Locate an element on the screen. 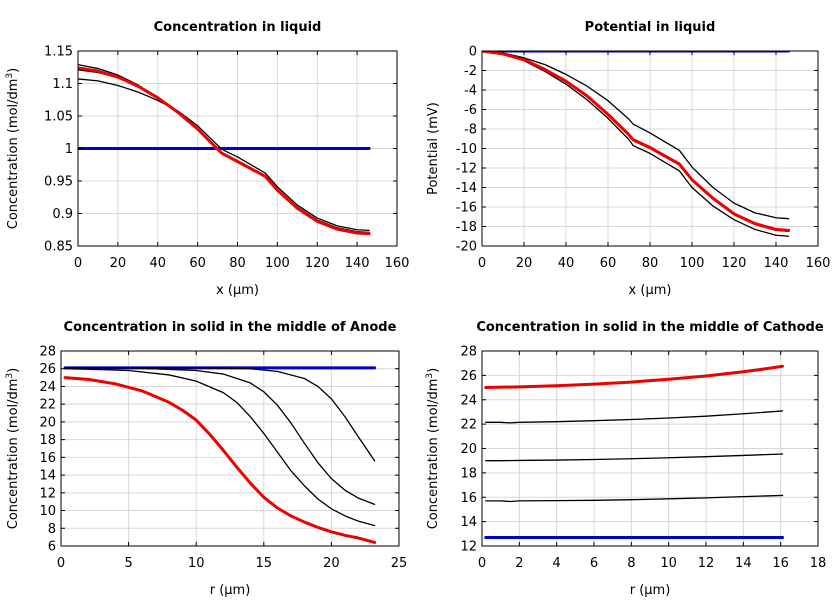 The width and height of the screenshot is (840, 600). x-tick-label: 14 is located at coordinates (743, 563).